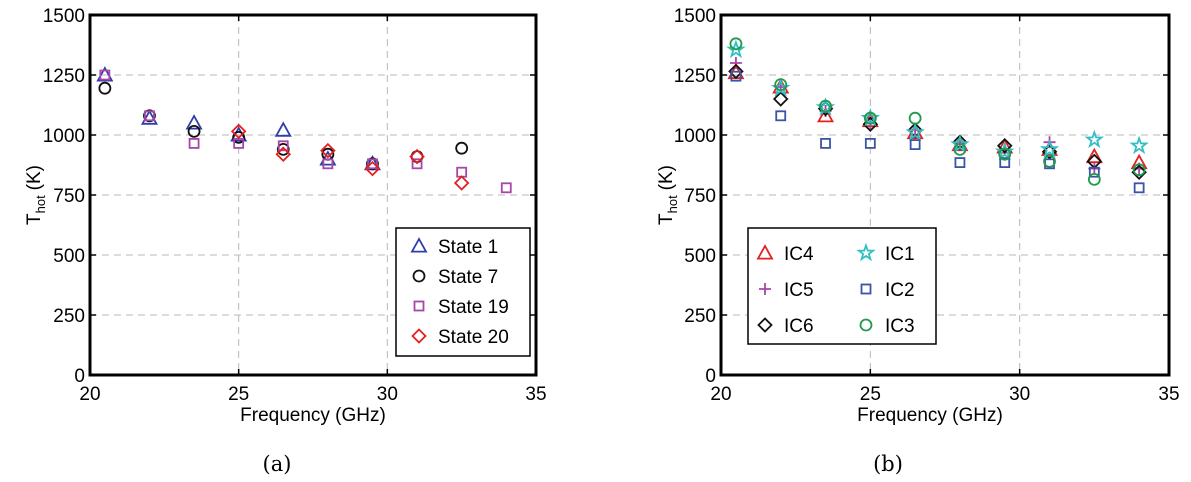 Image resolution: width=1191 pixels, height=482 pixels. I want to click on chart-b-legend-item-ic4: IC4, so click(785, 254).